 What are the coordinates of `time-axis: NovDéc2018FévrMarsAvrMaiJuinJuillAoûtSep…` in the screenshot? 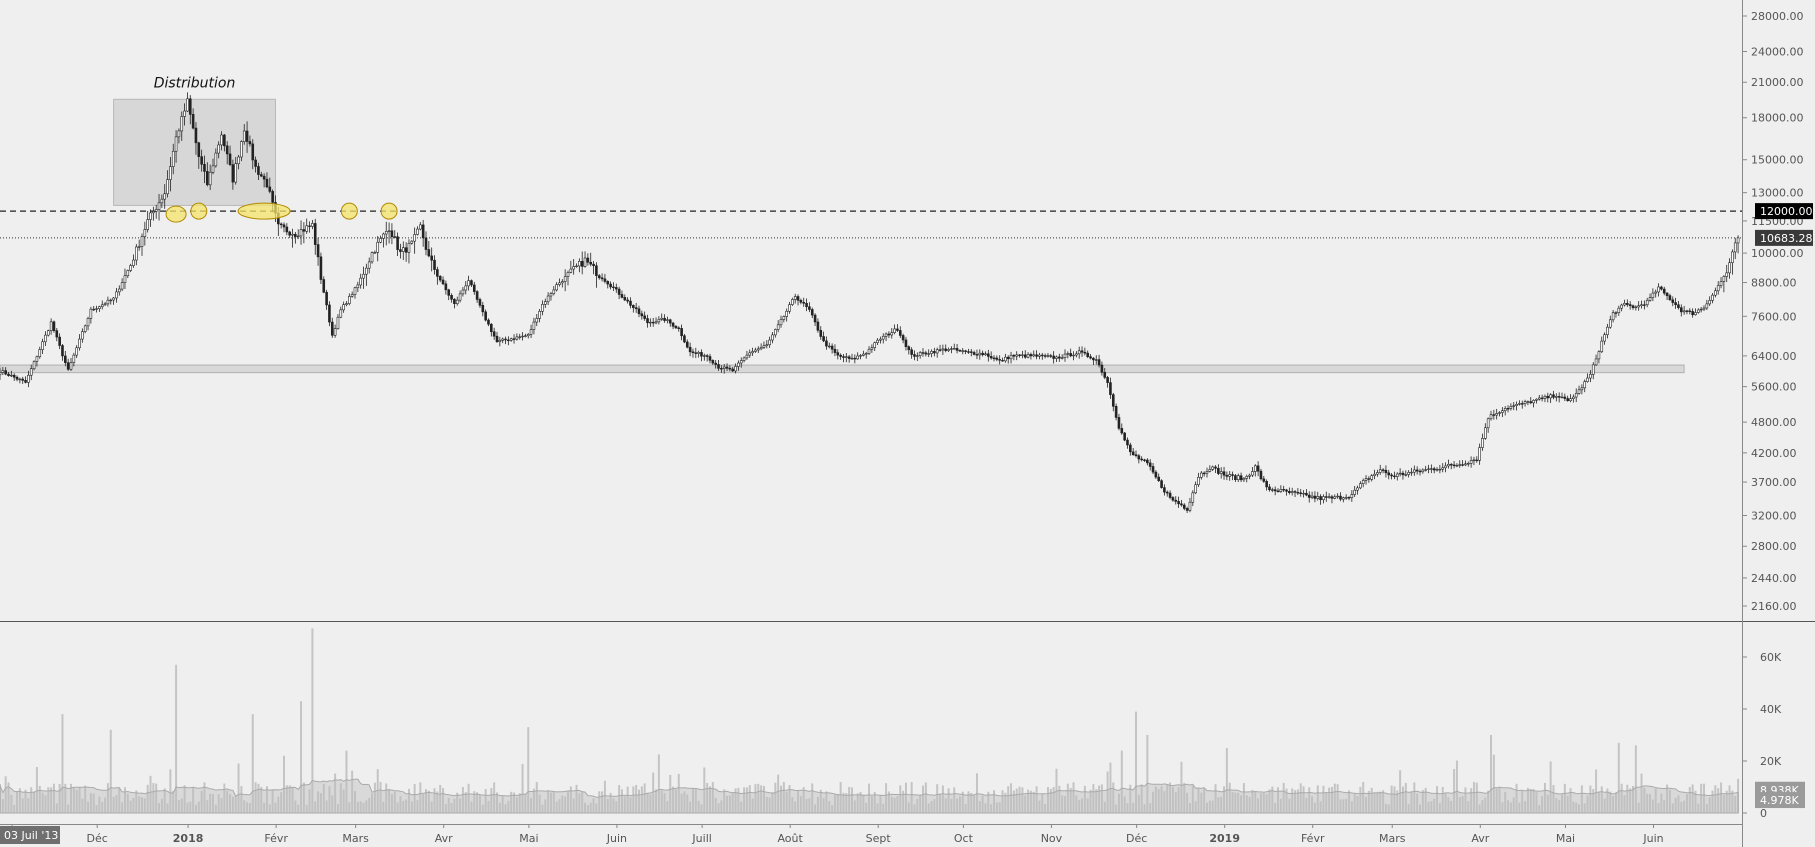 It's located at (832, 834).